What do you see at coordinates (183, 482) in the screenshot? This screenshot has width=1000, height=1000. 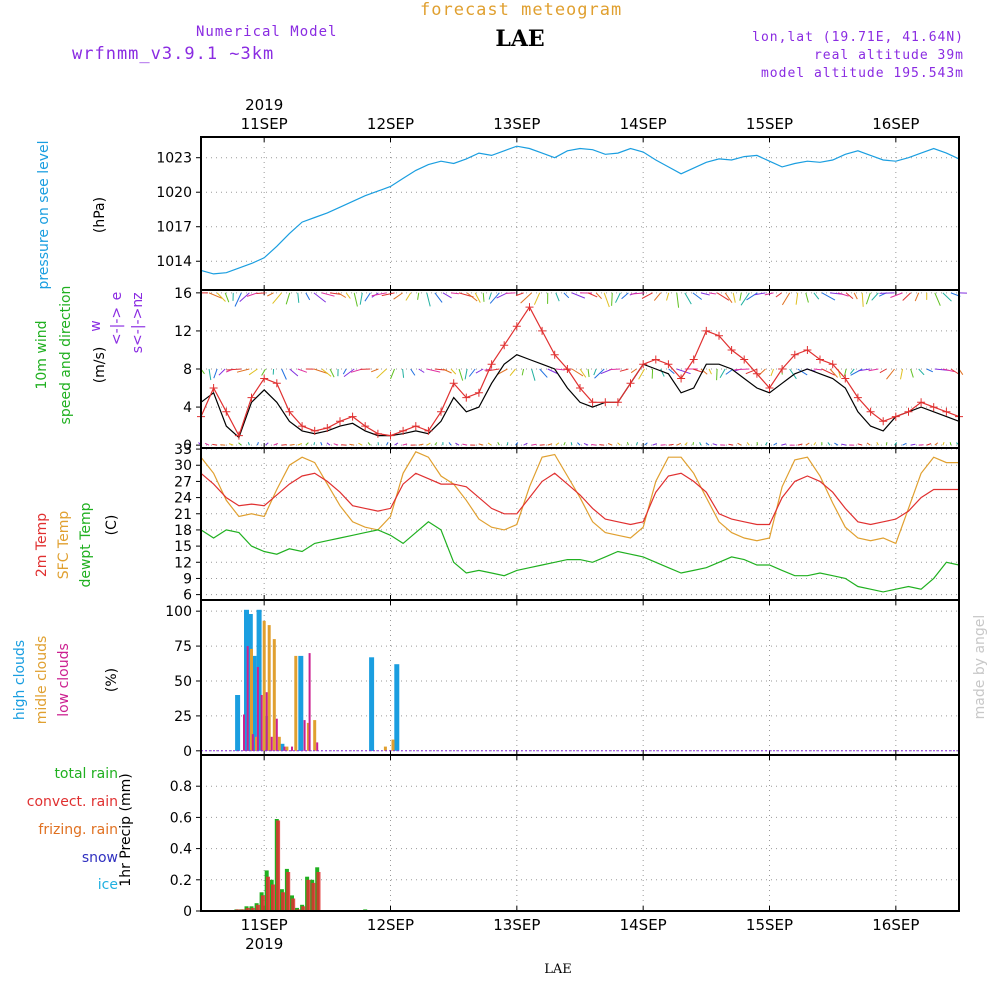 I see `y-tick-label: 27` at bounding box center [183, 482].